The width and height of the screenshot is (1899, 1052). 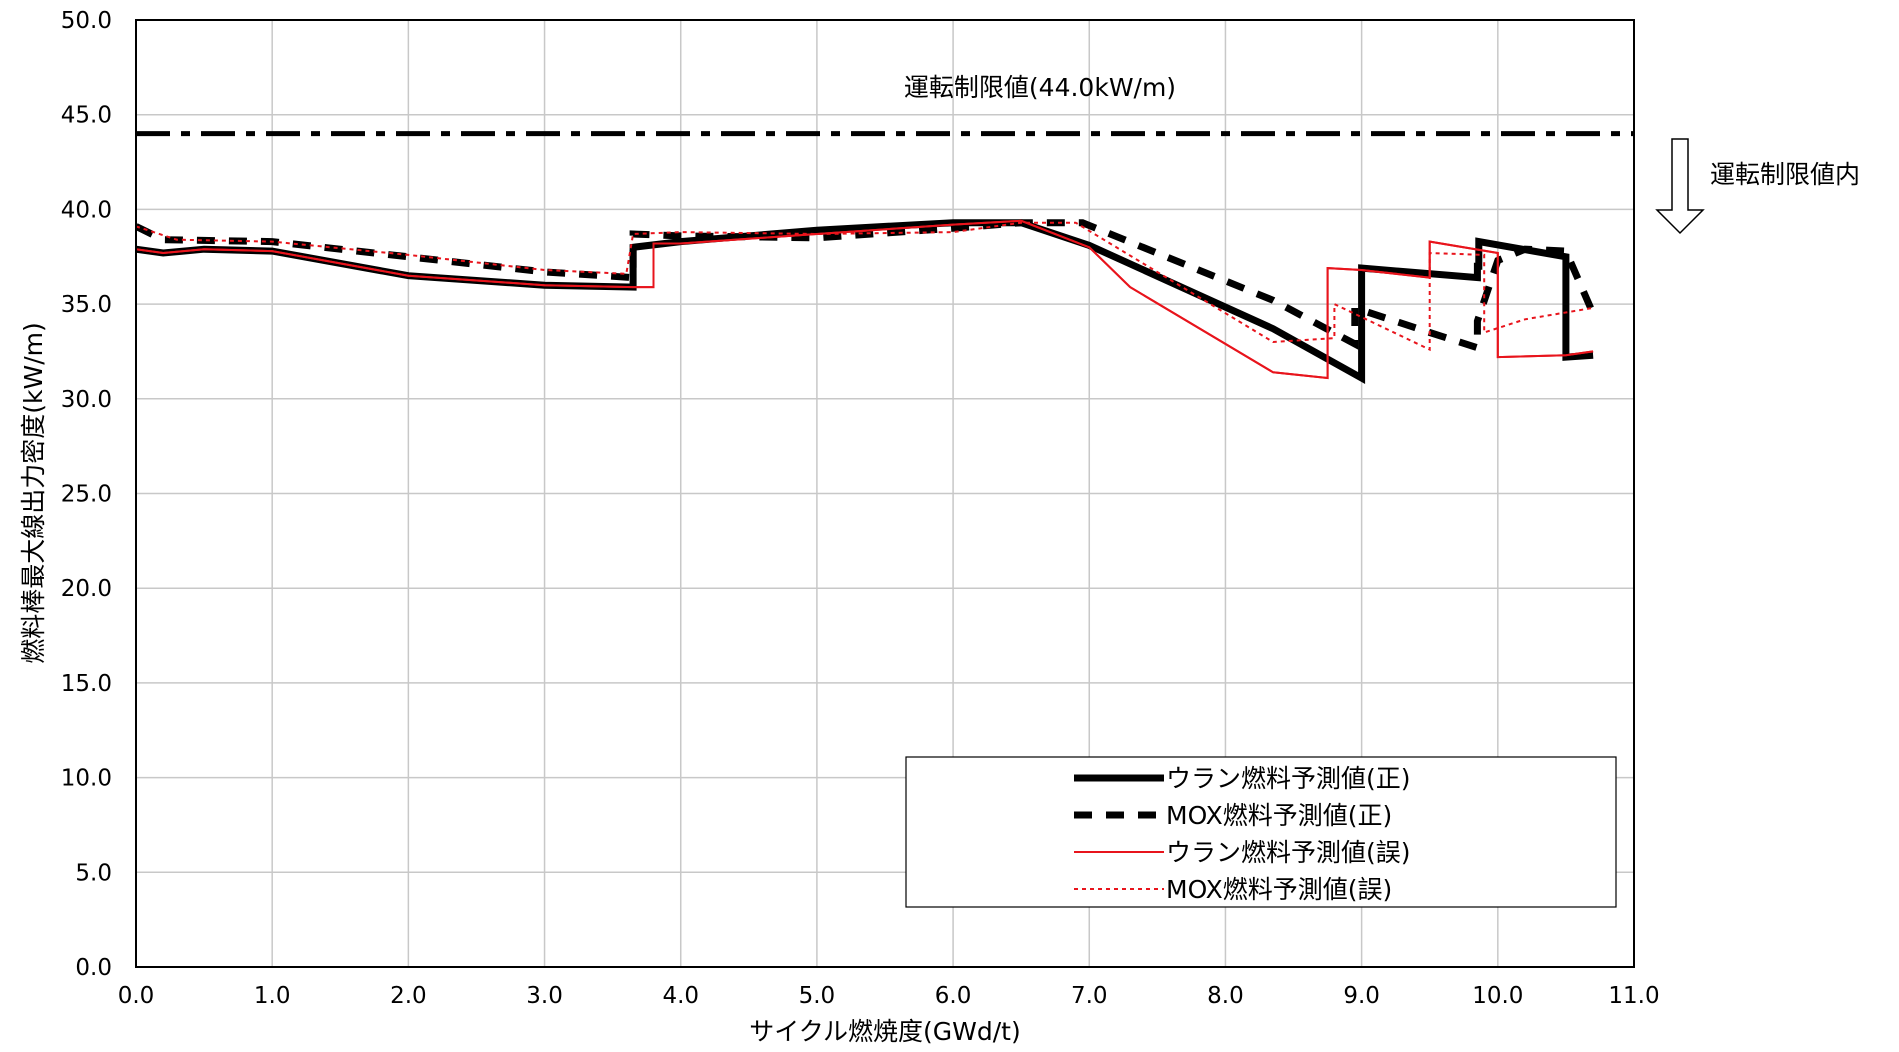 I want to click on x-tick-label: 4.0, so click(x=680, y=996).